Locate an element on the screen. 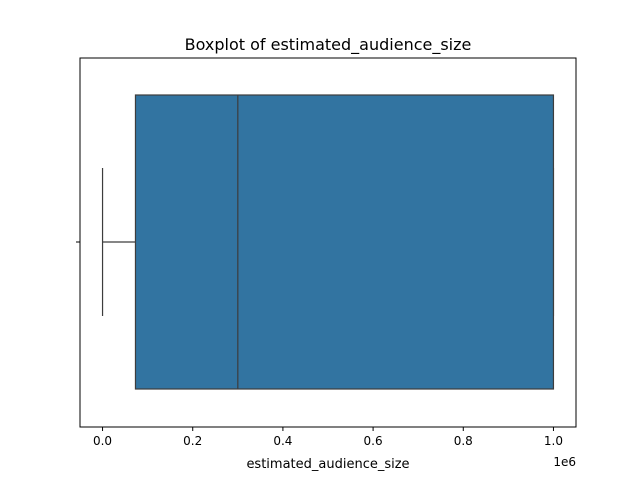  x-tick-label: 0.0 is located at coordinates (102, 441).